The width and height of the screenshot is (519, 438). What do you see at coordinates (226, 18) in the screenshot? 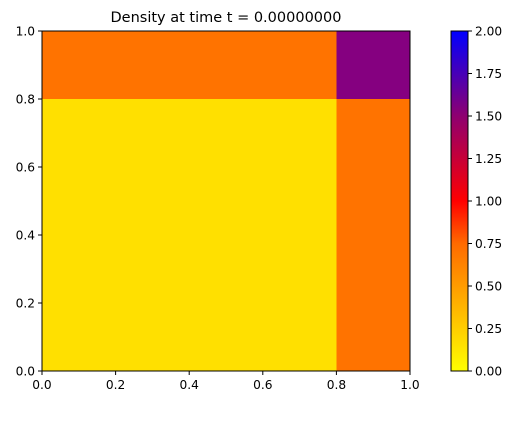
I see `chart-title: Density at time t = 0.00000000` at bounding box center [226, 18].